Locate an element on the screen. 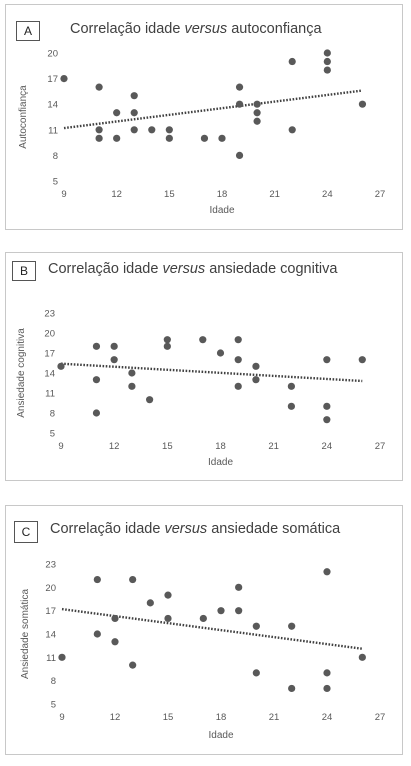 The width and height of the screenshot is (411, 766). panel-letter-b: B is located at coordinates (24, 271).